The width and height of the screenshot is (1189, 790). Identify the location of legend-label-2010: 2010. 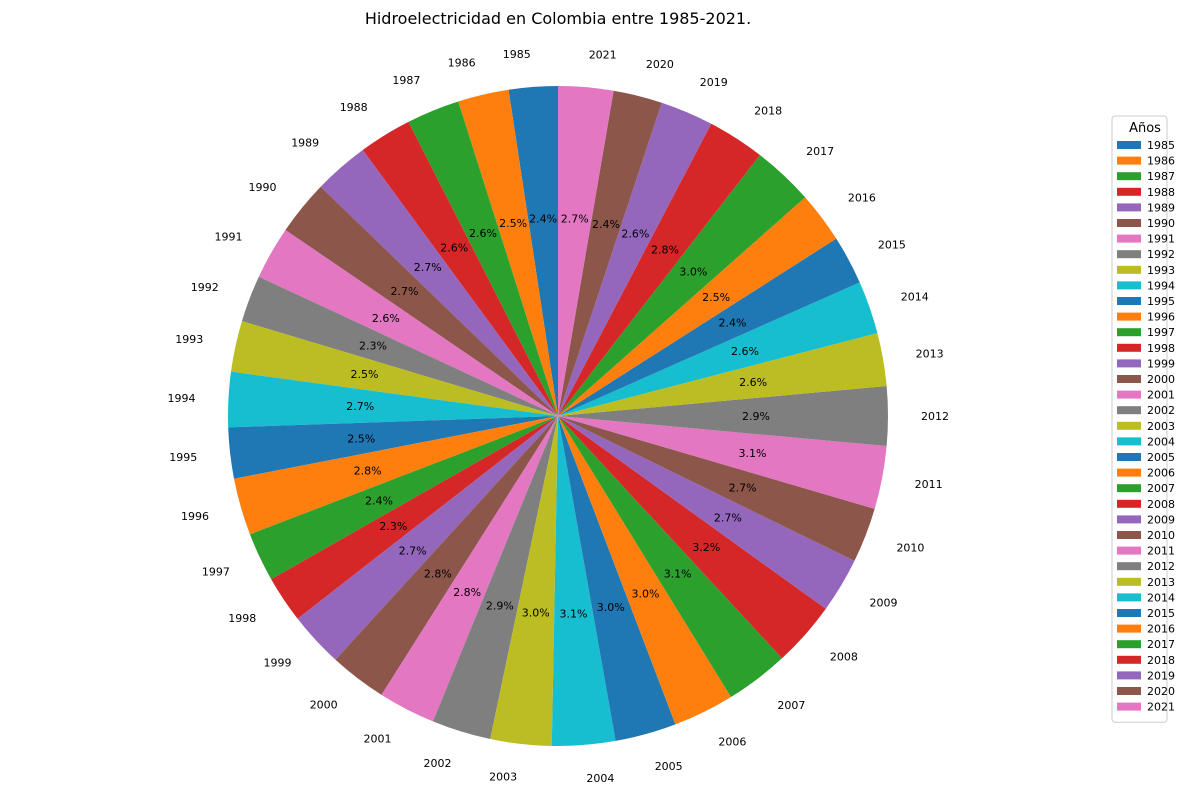
(1161, 535).